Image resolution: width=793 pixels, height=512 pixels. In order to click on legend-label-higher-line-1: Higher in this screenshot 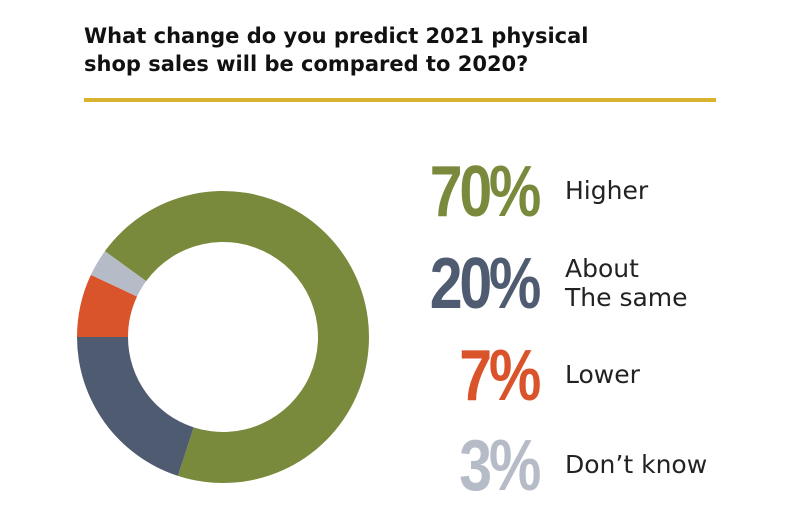, I will do `click(607, 190)`.